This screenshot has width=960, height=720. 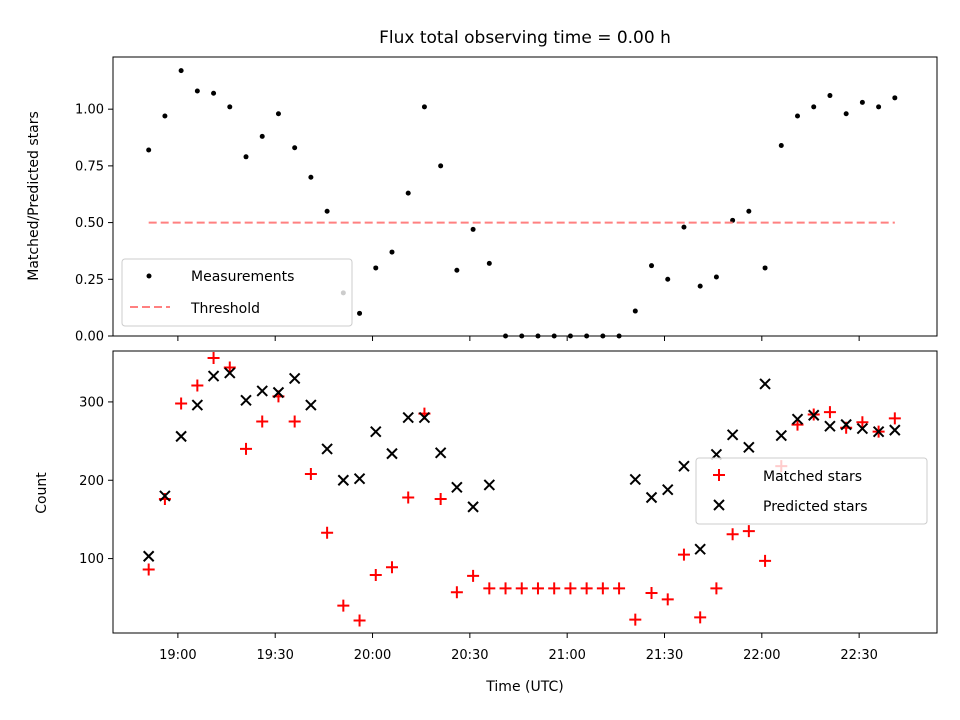 I want to click on top-legend: Measurements Threshold, so click(x=237, y=292).